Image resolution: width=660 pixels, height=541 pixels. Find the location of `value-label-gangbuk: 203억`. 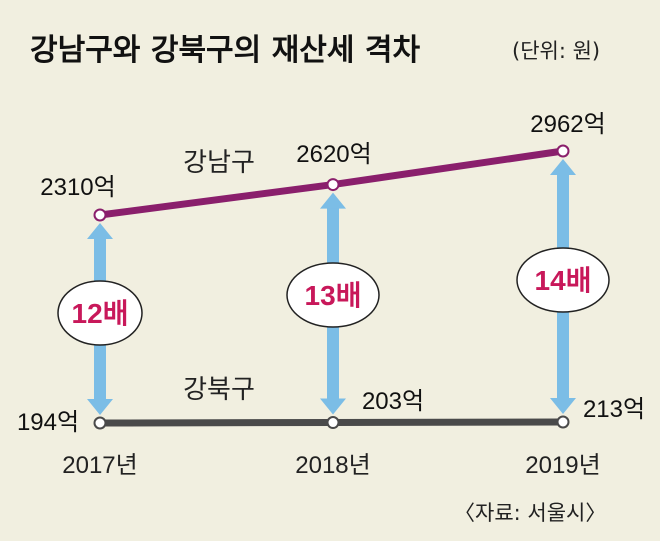

value-label-gangbuk: 203억 is located at coordinates (393, 401).